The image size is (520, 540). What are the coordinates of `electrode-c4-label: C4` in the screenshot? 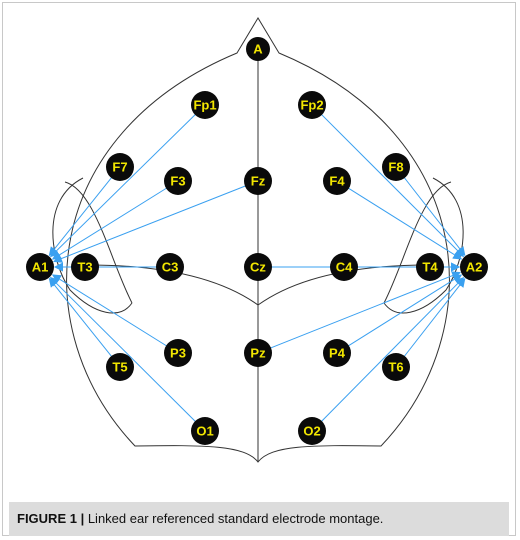 It's located at (344, 267).